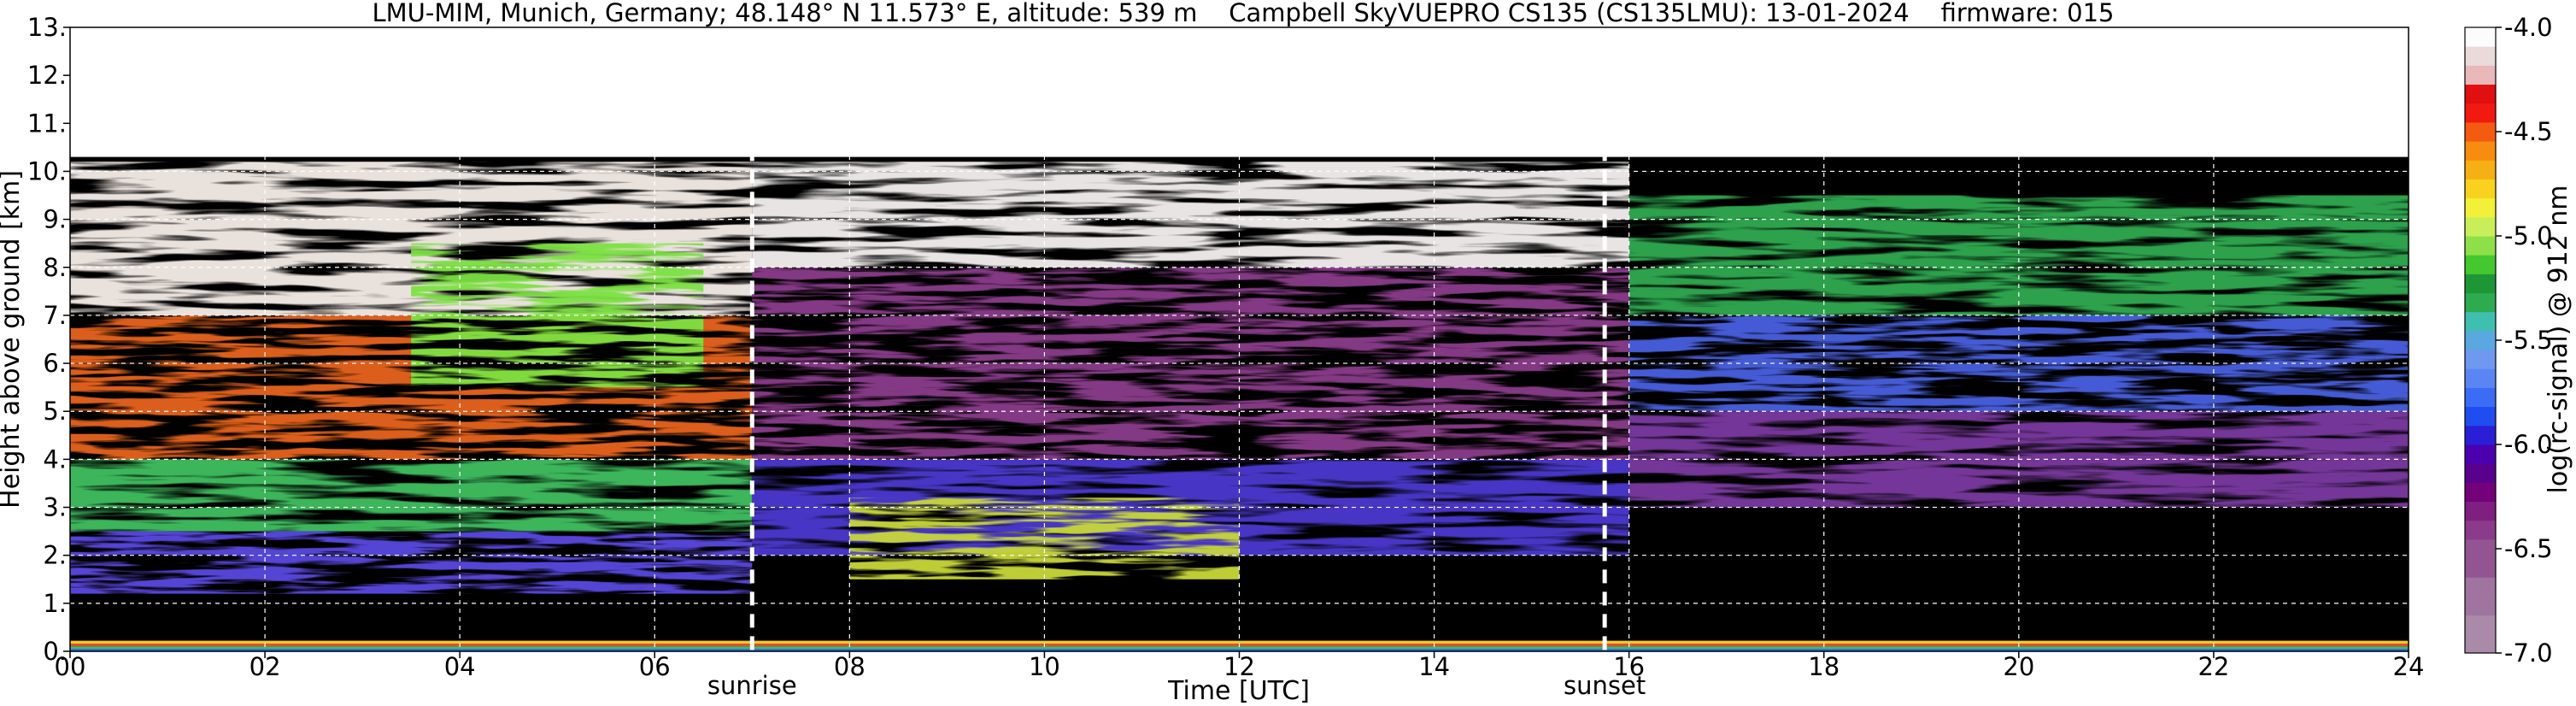  I want to click on x-tick-label: 20, so click(2018, 666).